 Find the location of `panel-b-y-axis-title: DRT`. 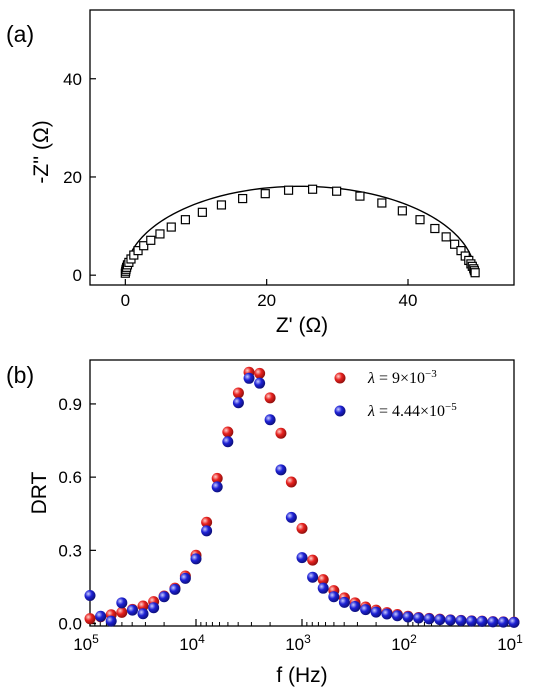

panel-b-y-axis-title: DRT is located at coordinates (39, 492).